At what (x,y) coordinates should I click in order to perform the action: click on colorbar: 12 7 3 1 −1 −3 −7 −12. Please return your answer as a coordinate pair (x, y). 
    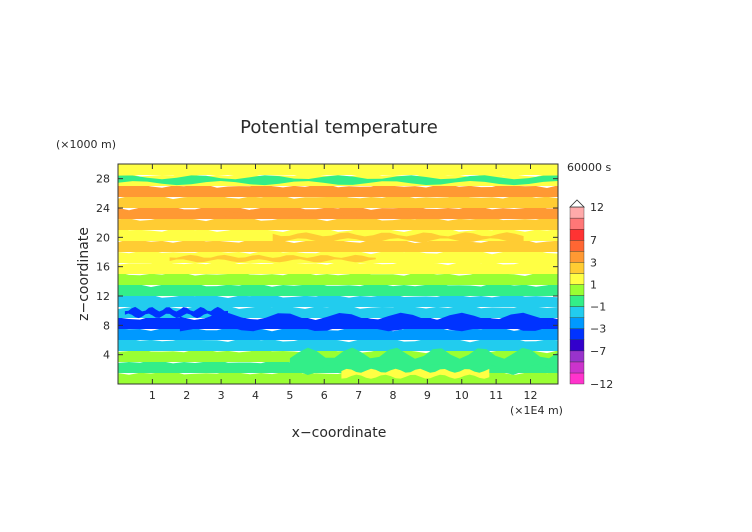
    Looking at the image, I should click on (591, 295).